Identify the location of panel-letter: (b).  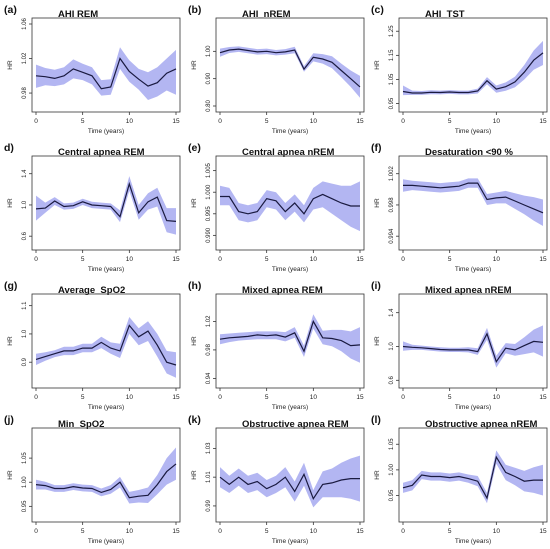
(195, 10).